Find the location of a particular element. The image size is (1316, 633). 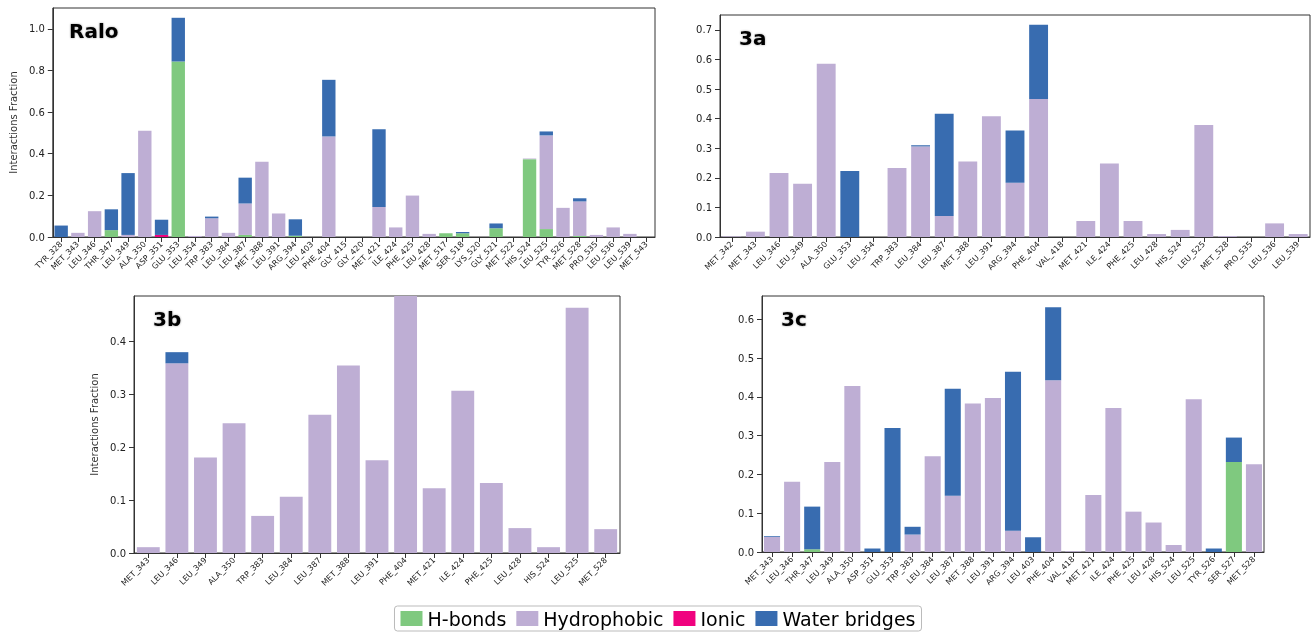

legend-label: Hydrophobic is located at coordinates (603, 618).